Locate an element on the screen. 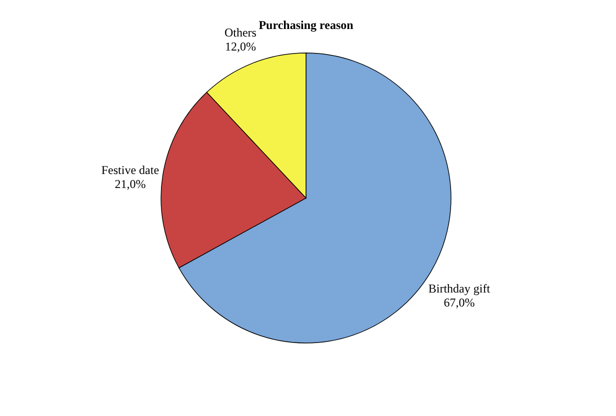  data-label: 12,0% is located at coordinates (240, 47).